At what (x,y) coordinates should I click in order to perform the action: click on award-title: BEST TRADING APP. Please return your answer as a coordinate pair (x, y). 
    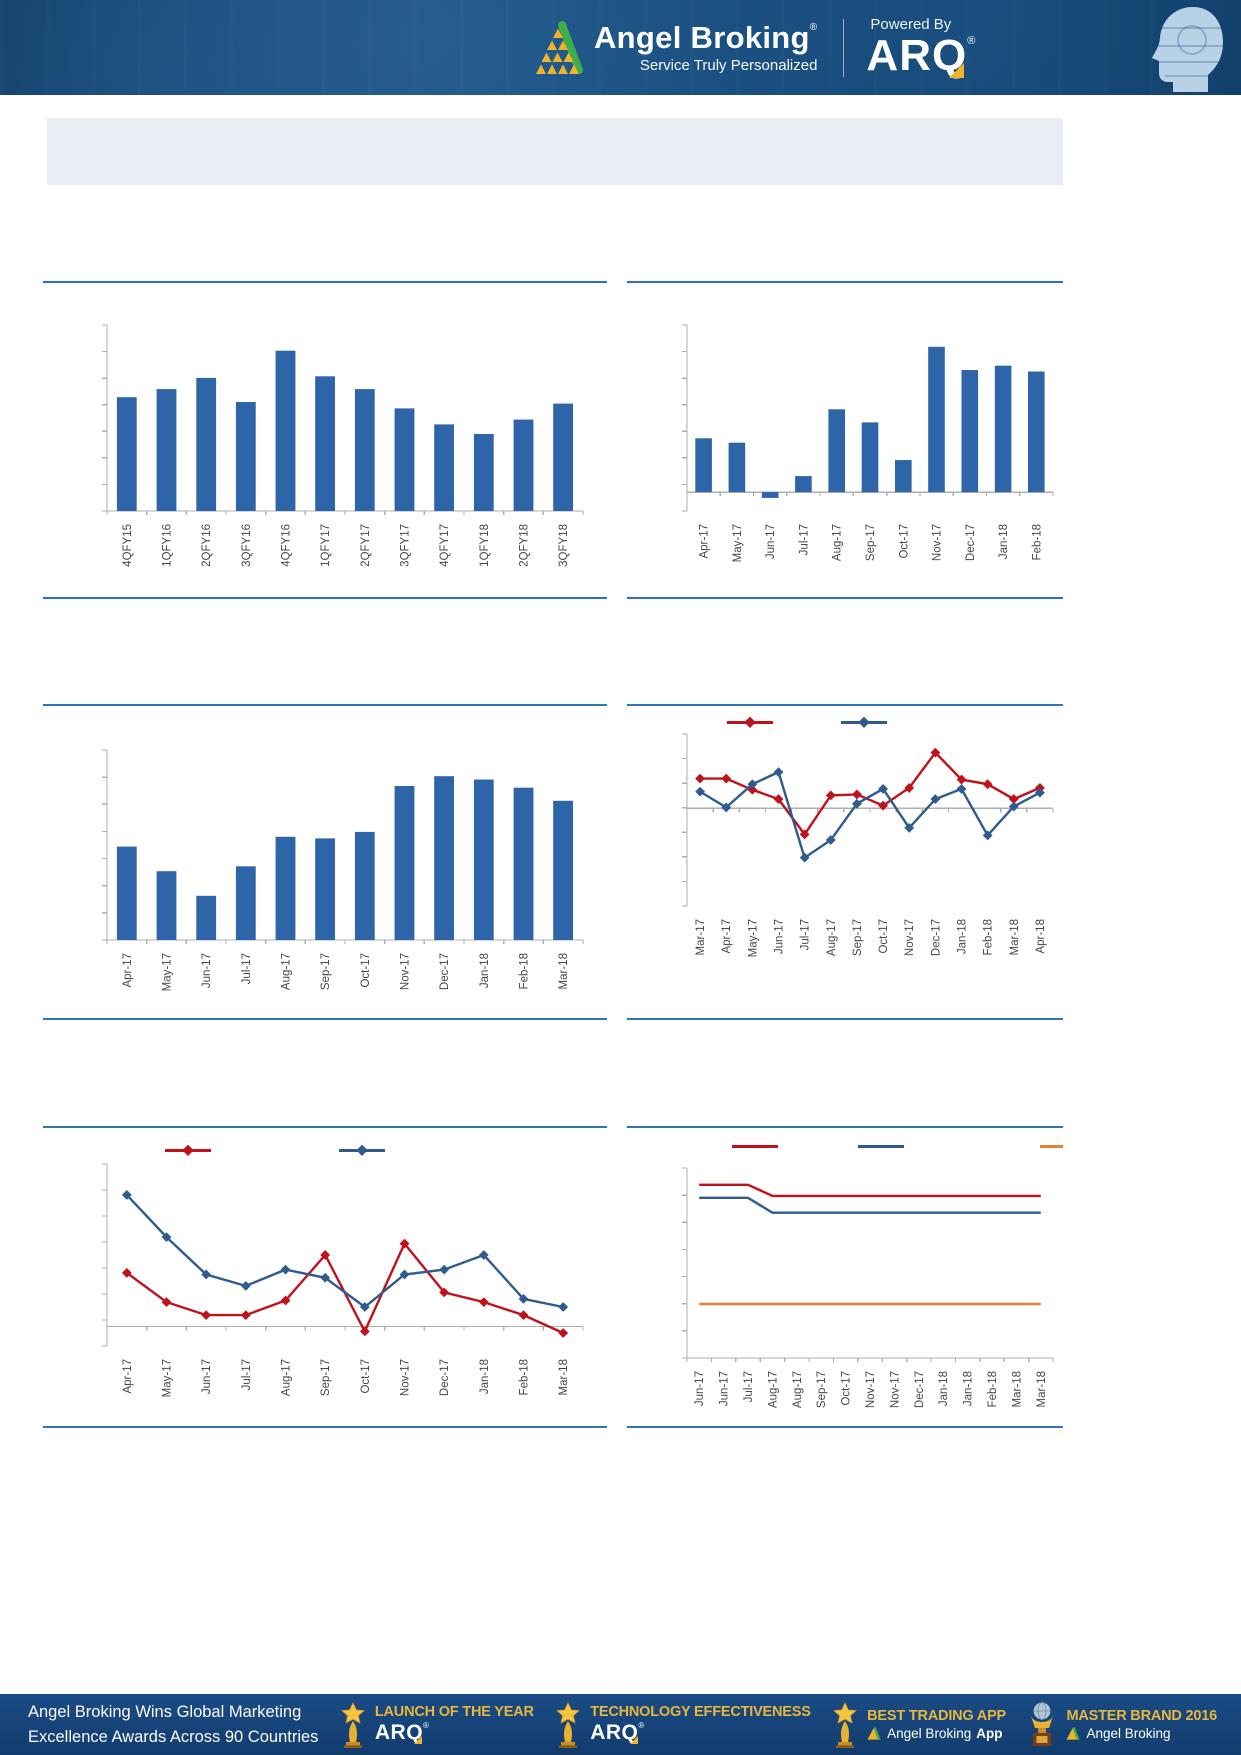
    Looking at the image, I should click on (937, 1716).